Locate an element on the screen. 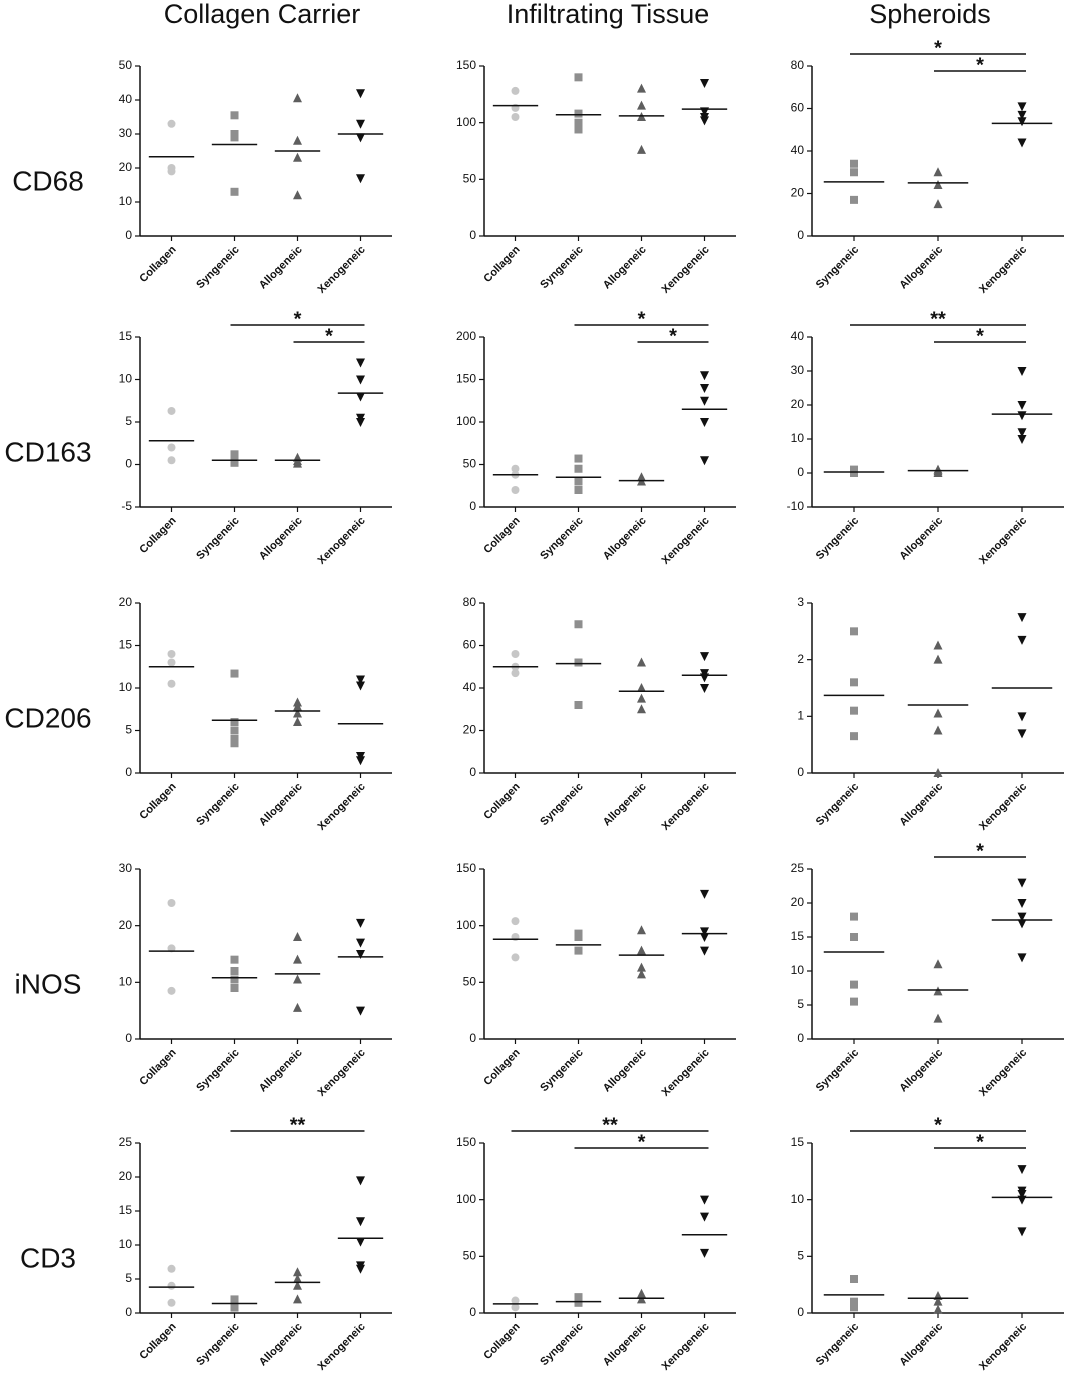  significance-label: ** is located at coordinates (298, 1125).